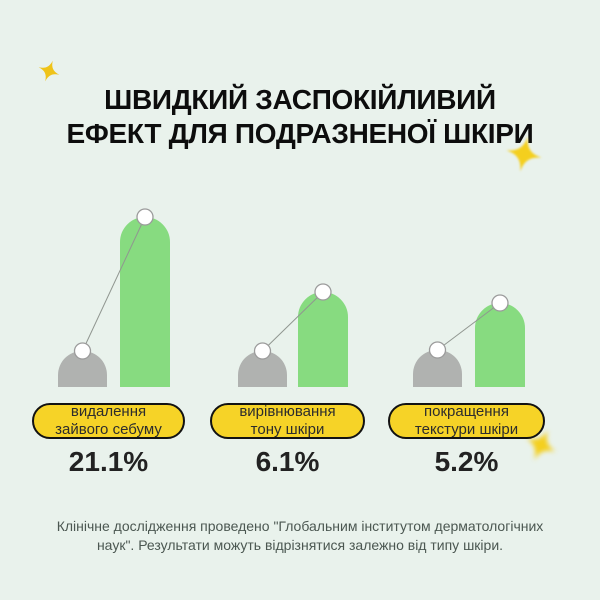  What do you see at coordinates (300, 133) in the screenshot?
I see `title-line-2: ЕФЕКТ ДЛЯ ПОДРАЗНЕНОЇ ШКІРИ` at bounding box center [300, 133].